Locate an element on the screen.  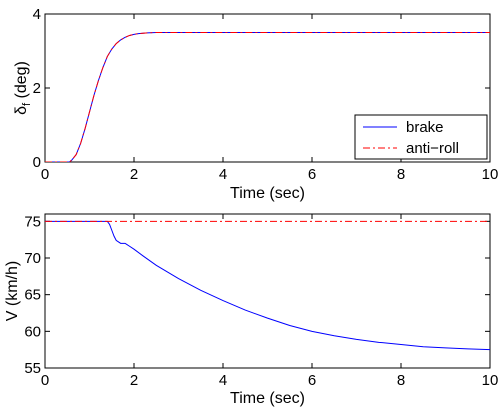
y-tick-labels: 0 2 4 is located at coordinates (37, 88).